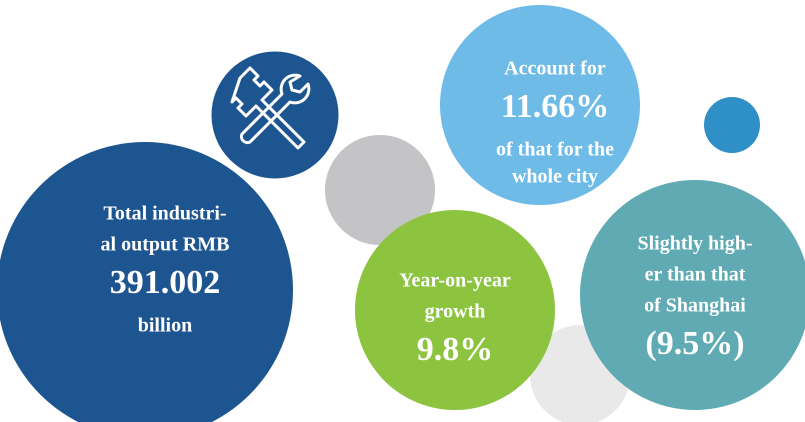 This screenshot has height=422, width=805. I want to click on figure: 11.66%, so click(555, 106).